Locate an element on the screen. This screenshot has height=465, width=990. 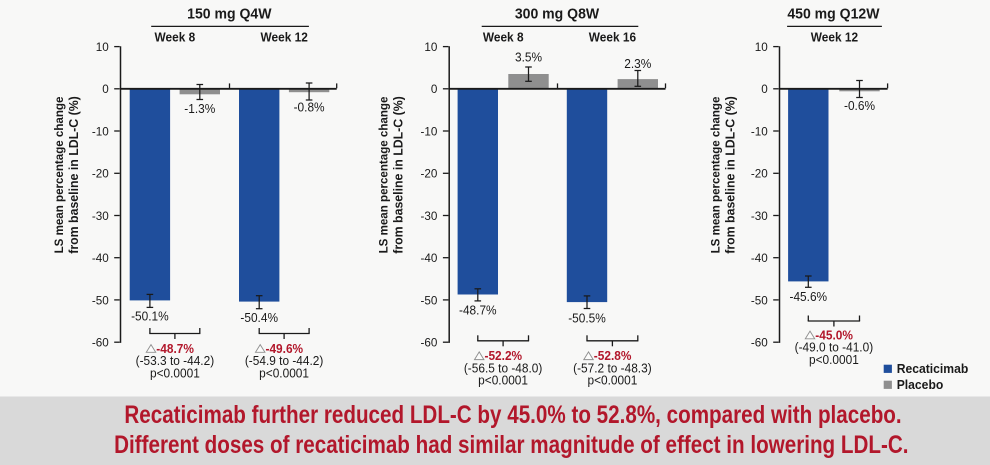
svg-text: 150 mg Q4W is located at coordinates (229, 14).